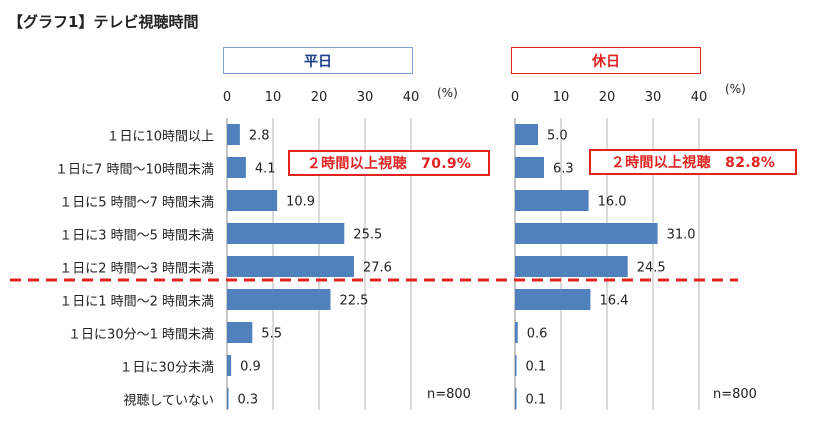 Image resolution: width=826 pixels, height=430 pixels. I want to click on weekday-sample-size: n=800, so click(449, 394).